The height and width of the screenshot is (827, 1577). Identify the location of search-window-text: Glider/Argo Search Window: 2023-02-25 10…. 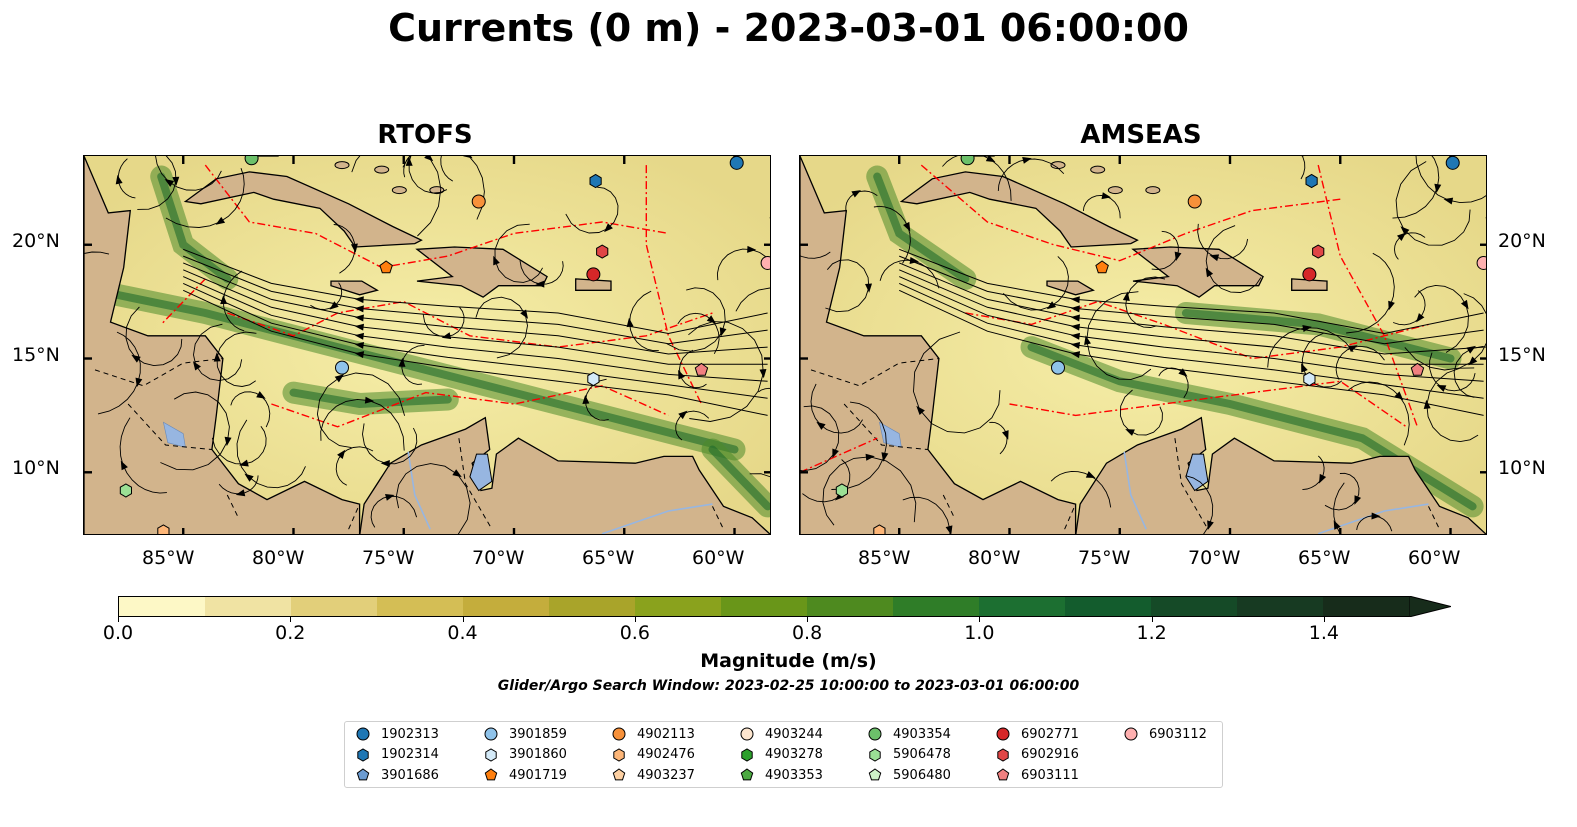
(788, 686).